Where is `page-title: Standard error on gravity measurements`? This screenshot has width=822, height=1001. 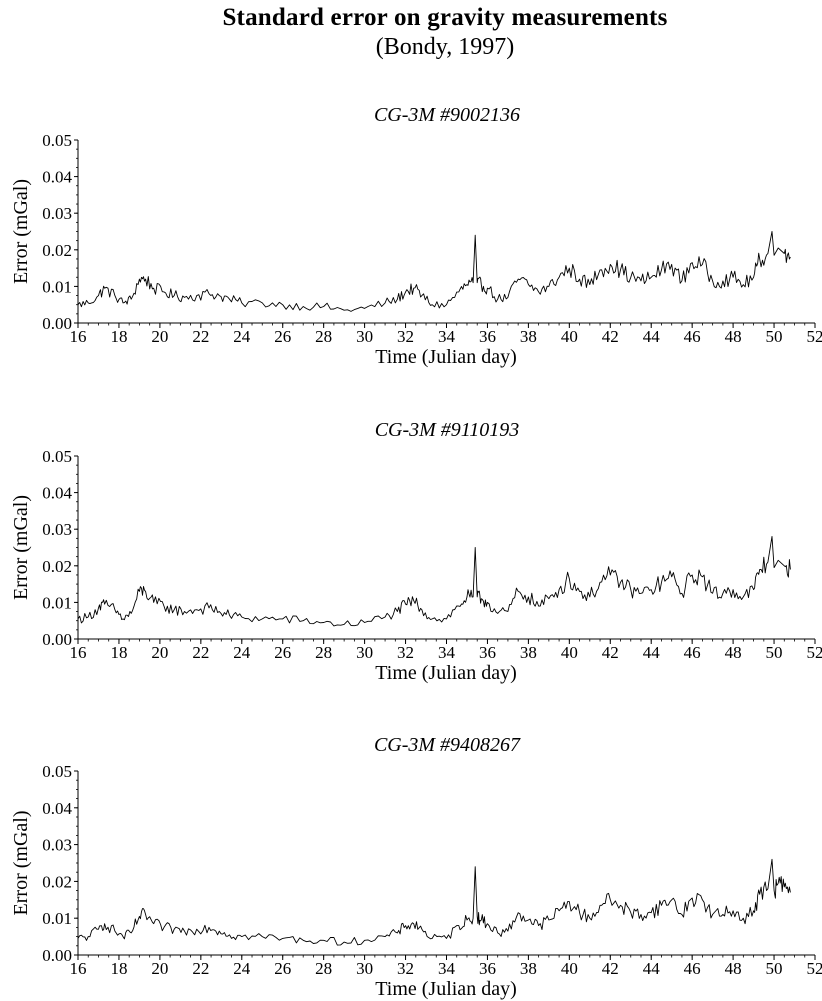 page-title: Standard error on gravity measurements is located at coordinates (445, 17).